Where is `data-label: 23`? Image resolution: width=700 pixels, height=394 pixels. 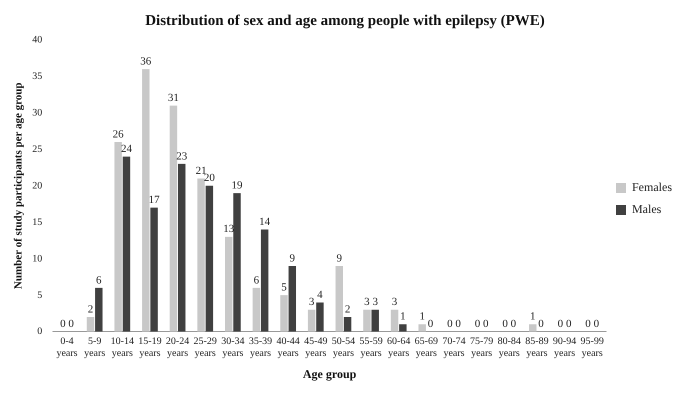
data-label: 23 is located at coordinates (182, 156).